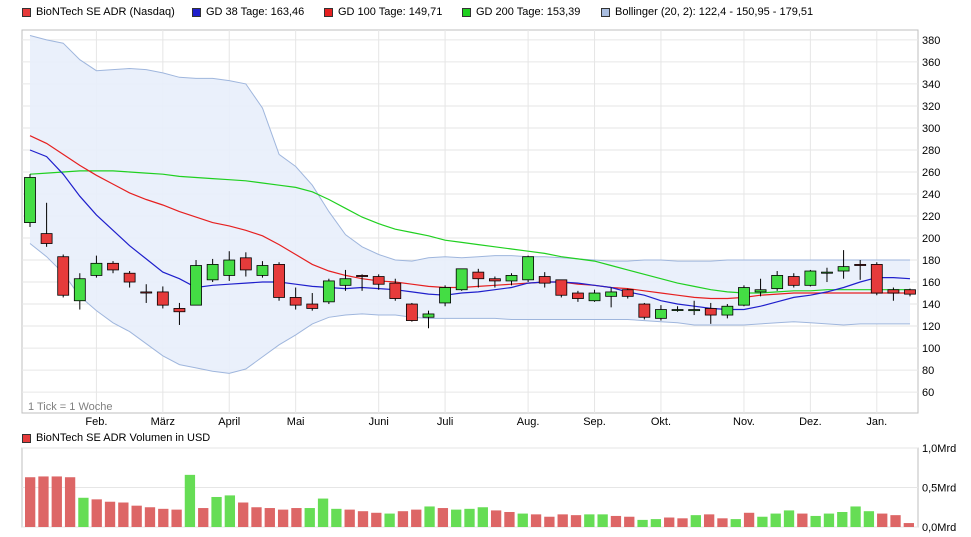  What do you see at coordinates (163, 422) in the screenshot?
I see `price-x-tick-label: März` at bounding box center [163, 422].